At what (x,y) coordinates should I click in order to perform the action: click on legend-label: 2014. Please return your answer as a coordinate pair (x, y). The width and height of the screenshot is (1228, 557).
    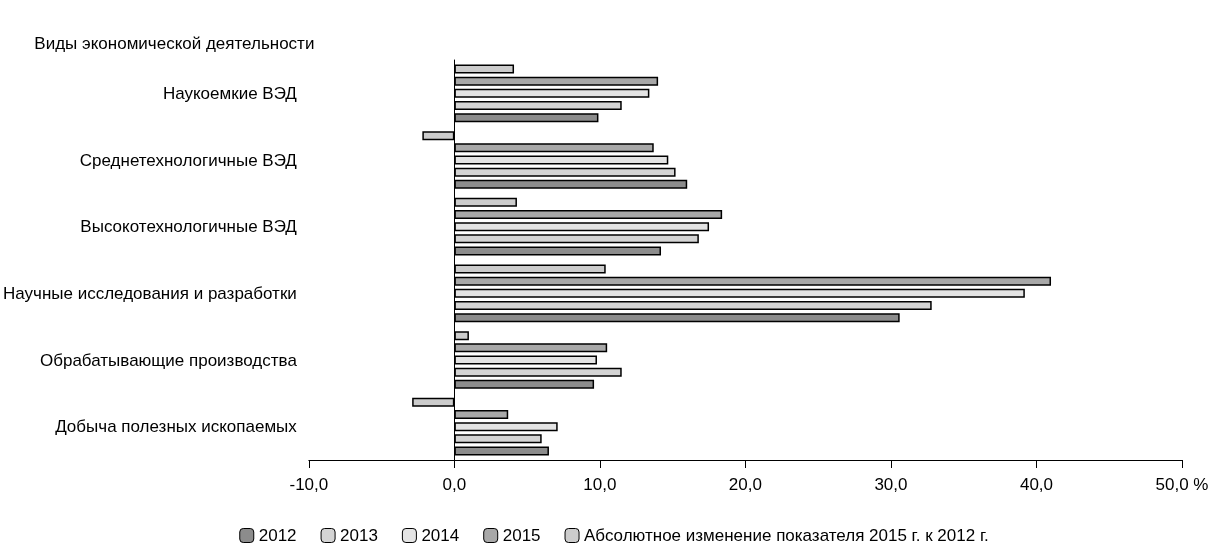
    Looking at the image, I should click on (440, 535).